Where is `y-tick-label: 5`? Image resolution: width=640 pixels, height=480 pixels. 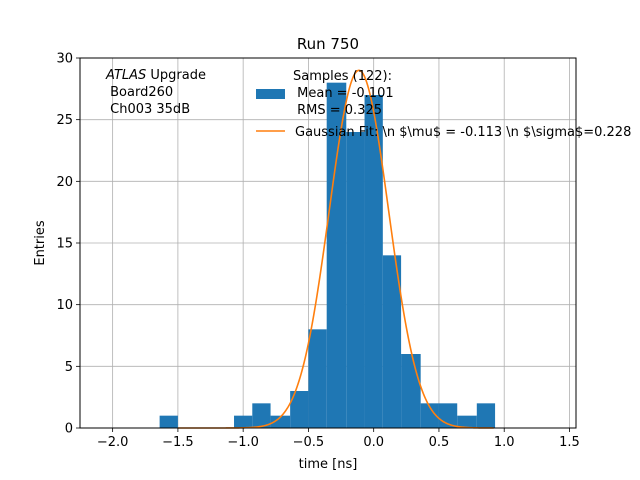 y-tick-label: 5 is located at coordinates (69, 367).